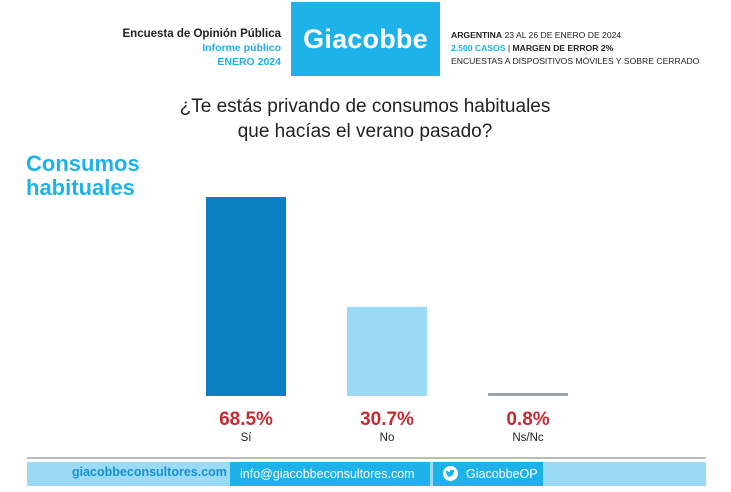 The height and width of the screenshot is (492, 731). What do you see at coordinates (366, 458) in the screenshot?
I see `footer-divider` at bounding box center [366, 458].